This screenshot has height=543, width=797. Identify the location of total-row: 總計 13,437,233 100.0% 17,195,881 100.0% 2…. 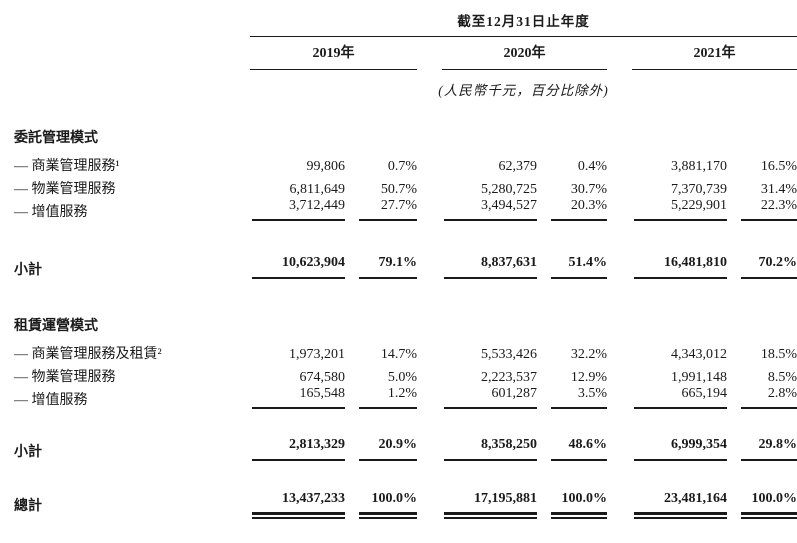
(398, 505).